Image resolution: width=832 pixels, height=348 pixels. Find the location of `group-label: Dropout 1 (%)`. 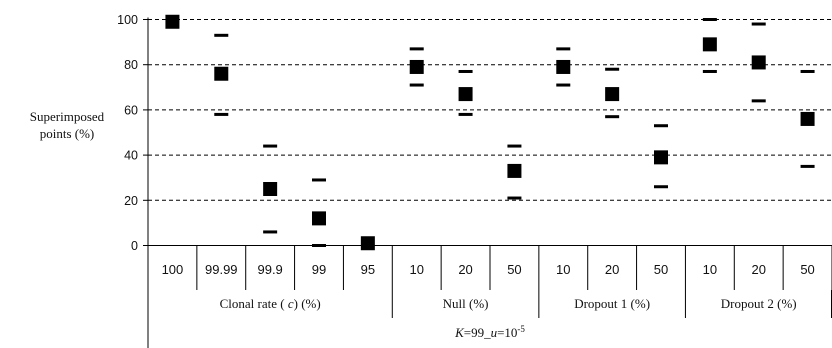

group-label: Dropout 1 (%) is located at coordinates (612, 303).